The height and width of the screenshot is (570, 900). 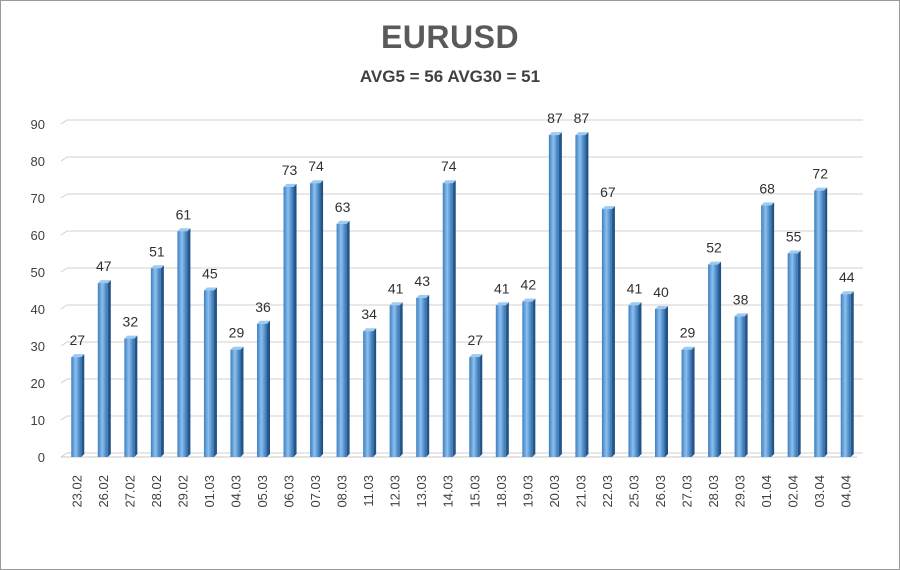 I want to click on x-tick-label: 05.03, so click(x=262, y=491).